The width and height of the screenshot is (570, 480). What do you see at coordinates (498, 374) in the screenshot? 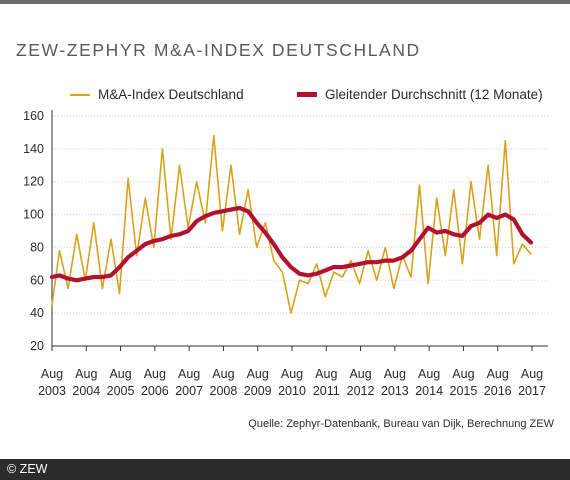
I see `x-tick-label-month-13: Aug` at bounding box center [498, 374].